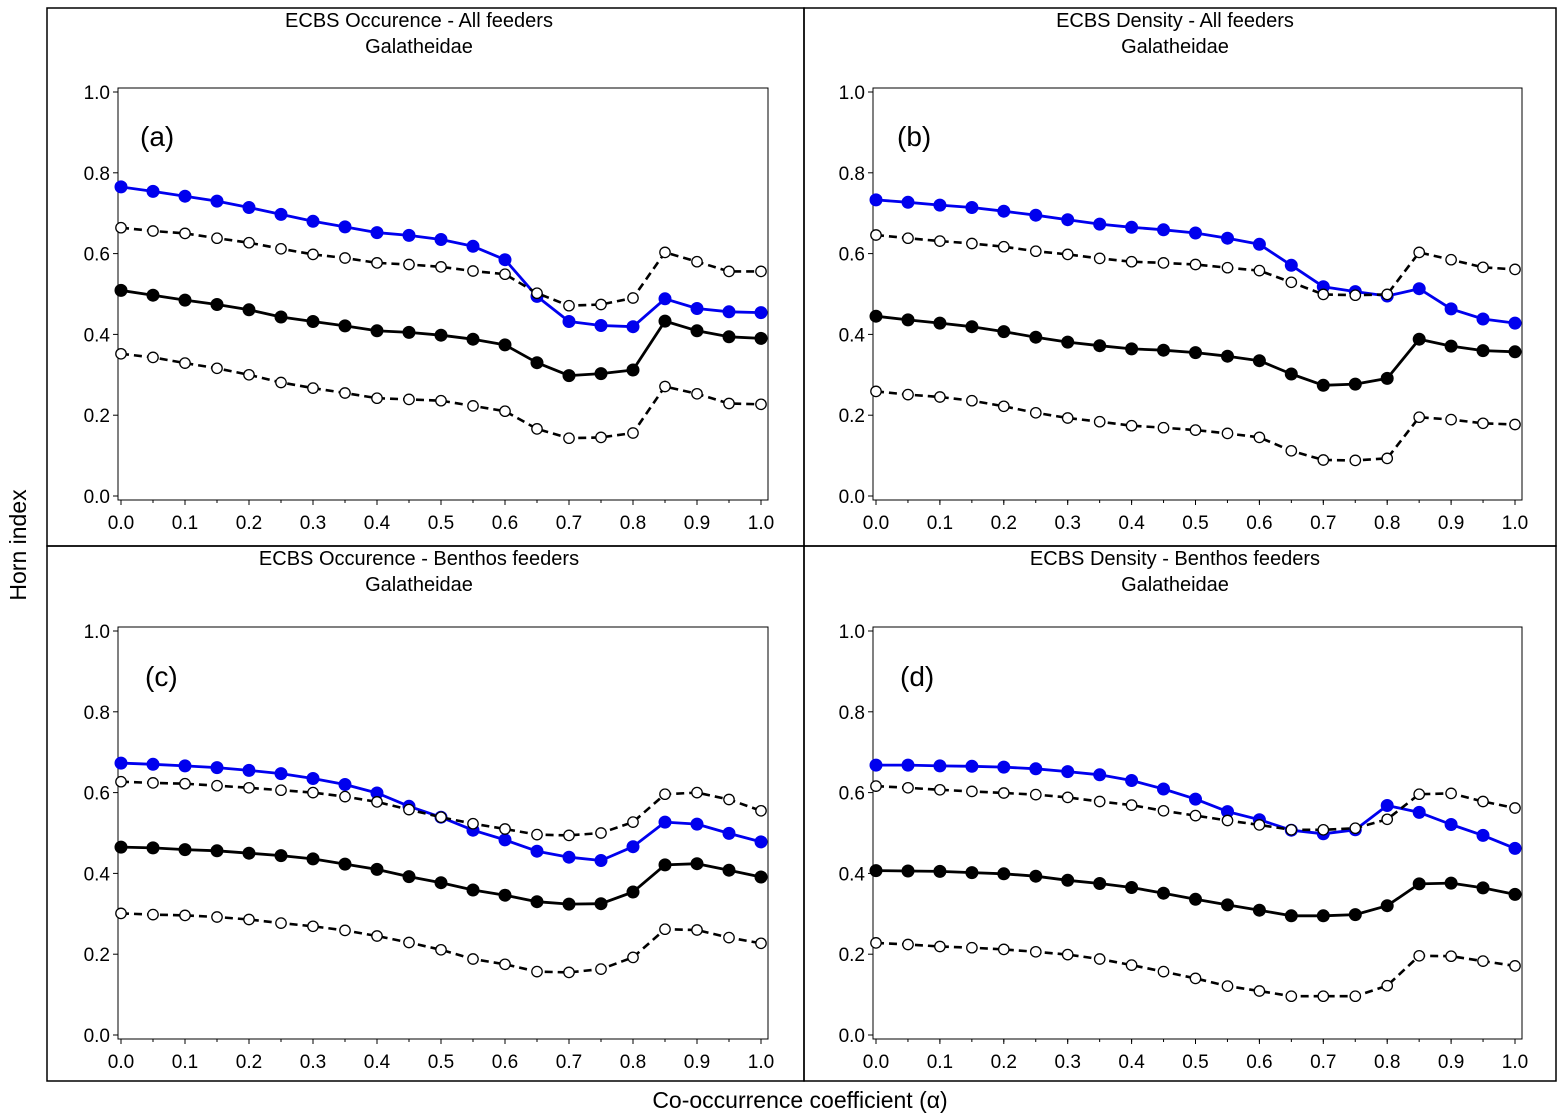 The image size is (1559, 1113). Describe the element at coordinates (1387, 523) in the screenshot. I see `x-tick-label-b: 0.8` at that location.